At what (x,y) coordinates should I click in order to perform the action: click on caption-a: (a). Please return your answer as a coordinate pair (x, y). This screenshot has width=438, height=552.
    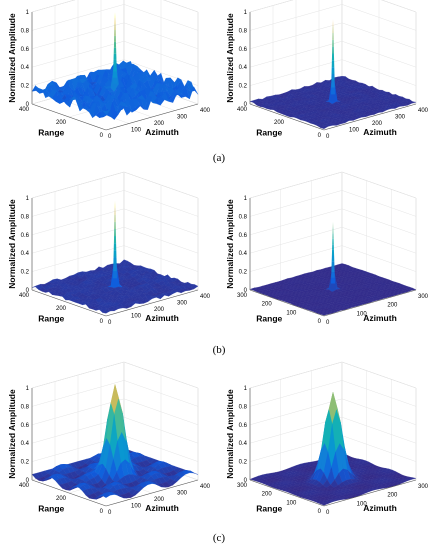
    Looking at the image, I should click on (219, 158).